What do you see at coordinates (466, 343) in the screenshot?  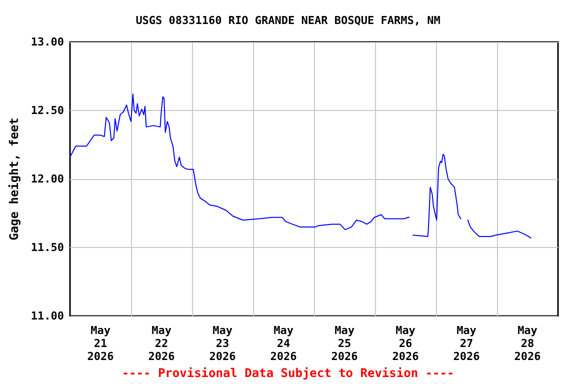 I see `x-tick-label: May 27 2026` at bounding box center [466, 343].